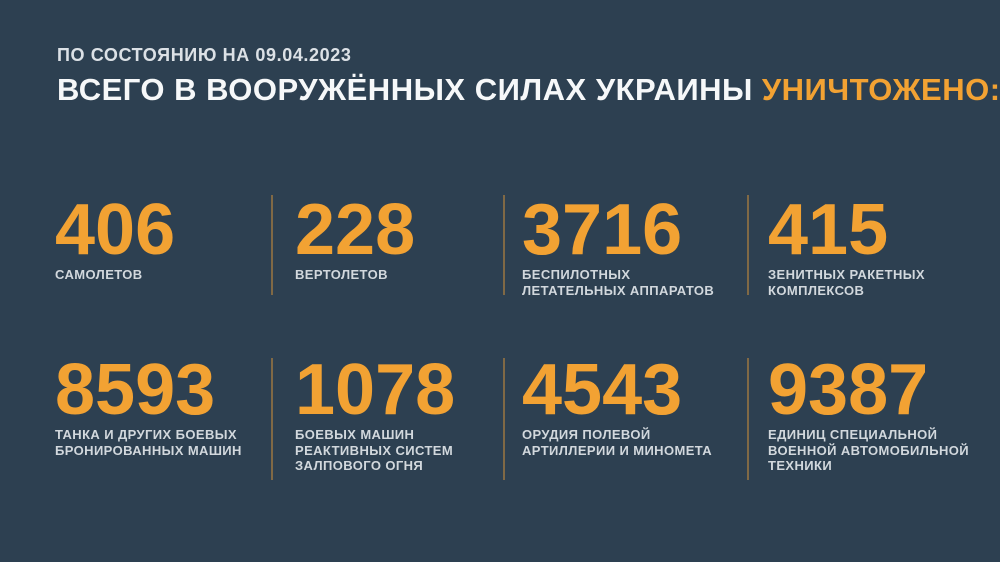  What do you see at coordinates (828, 230) in the screenshot?
I see `stat-value: 415` at bounding box center [828, 230].